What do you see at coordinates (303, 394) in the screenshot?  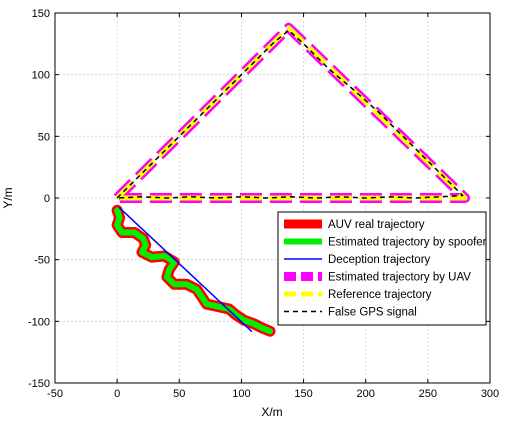 I see `x-tick-label: 150` at bounding box center [303, 394].